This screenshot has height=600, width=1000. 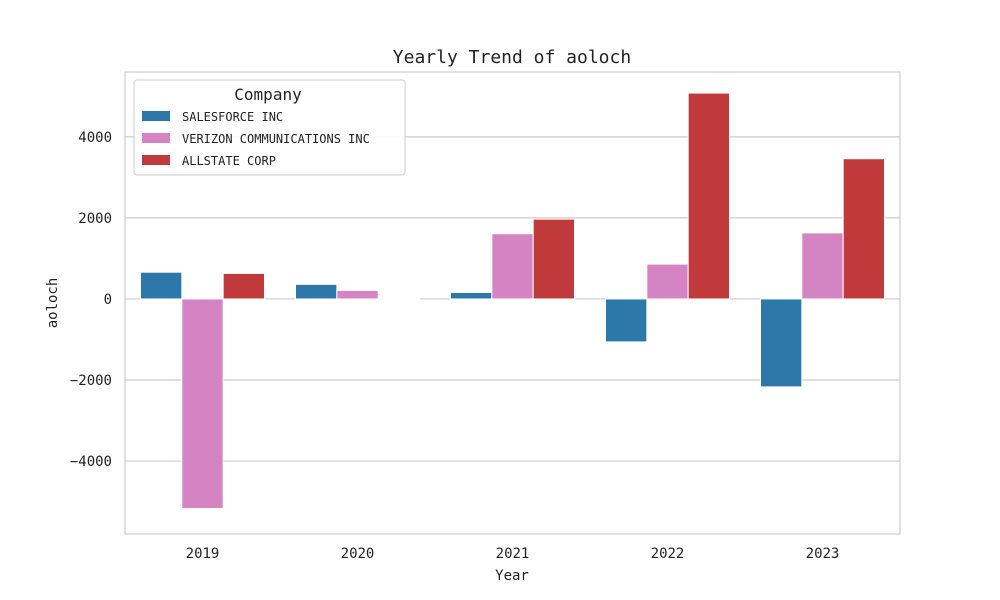 What do you see at coordinates (108, 300) in the screenshot?
I see `y-tick-label: 0` at bounding box center [108, 300].